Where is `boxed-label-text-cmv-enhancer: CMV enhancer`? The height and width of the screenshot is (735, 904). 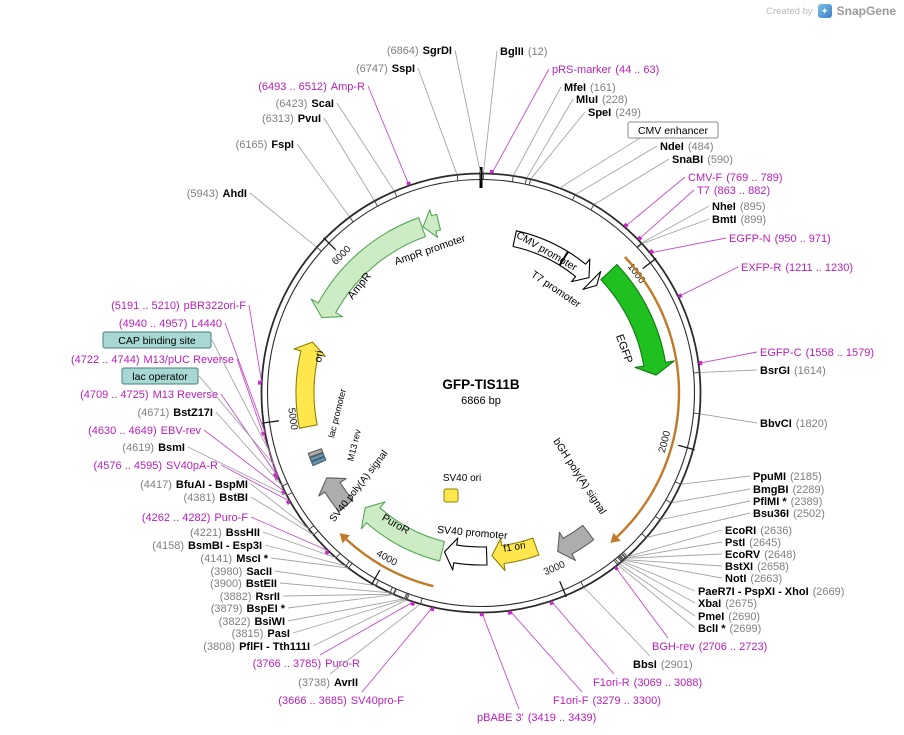 boxed-label-text-cmv-enhancer: CMV enhancer is located at coordinates (673, 131).